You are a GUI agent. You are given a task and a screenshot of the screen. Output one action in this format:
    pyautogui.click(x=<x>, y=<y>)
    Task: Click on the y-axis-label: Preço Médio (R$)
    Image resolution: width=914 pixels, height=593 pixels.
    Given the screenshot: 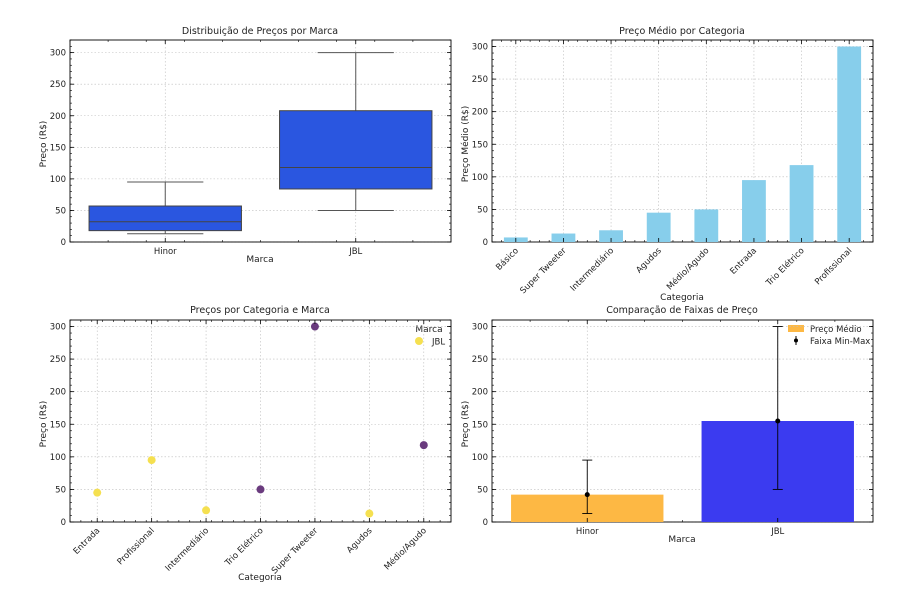 What is the action you would take?
    pyautogui.click(x=465, y=144)
    